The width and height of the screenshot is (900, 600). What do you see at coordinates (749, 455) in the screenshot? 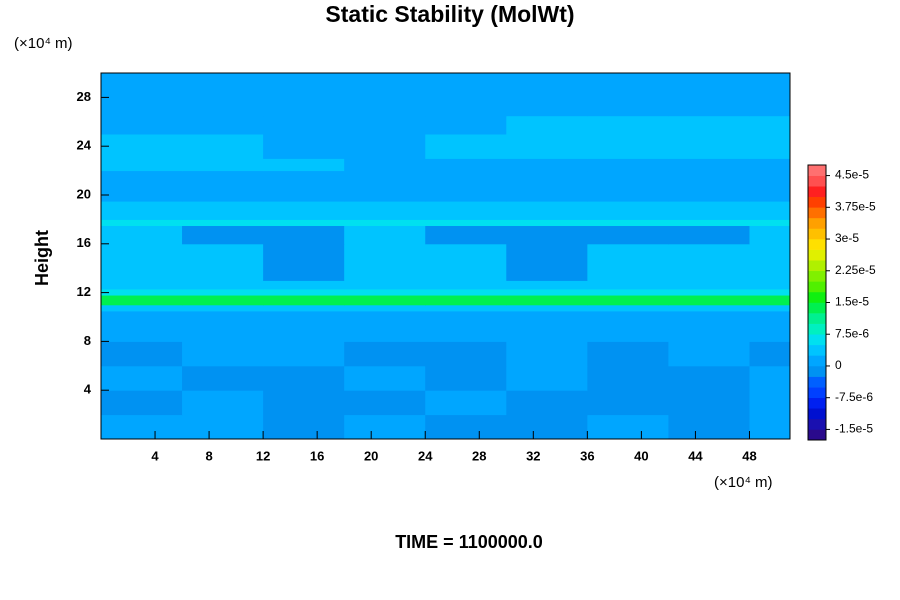
I see `x-tick-label: 48` at bounding box center [749, 455].